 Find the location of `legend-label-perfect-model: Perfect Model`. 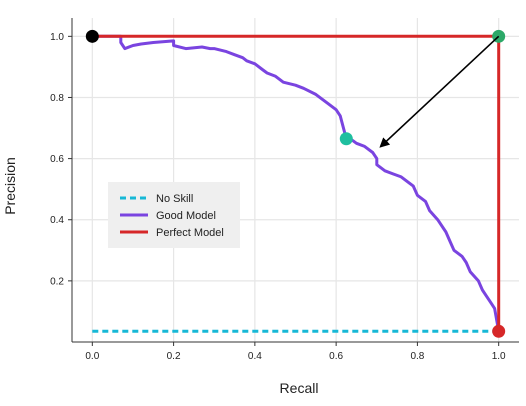

legend-label-perfect-model: Perfect Model is located at coordinates (190, 233).